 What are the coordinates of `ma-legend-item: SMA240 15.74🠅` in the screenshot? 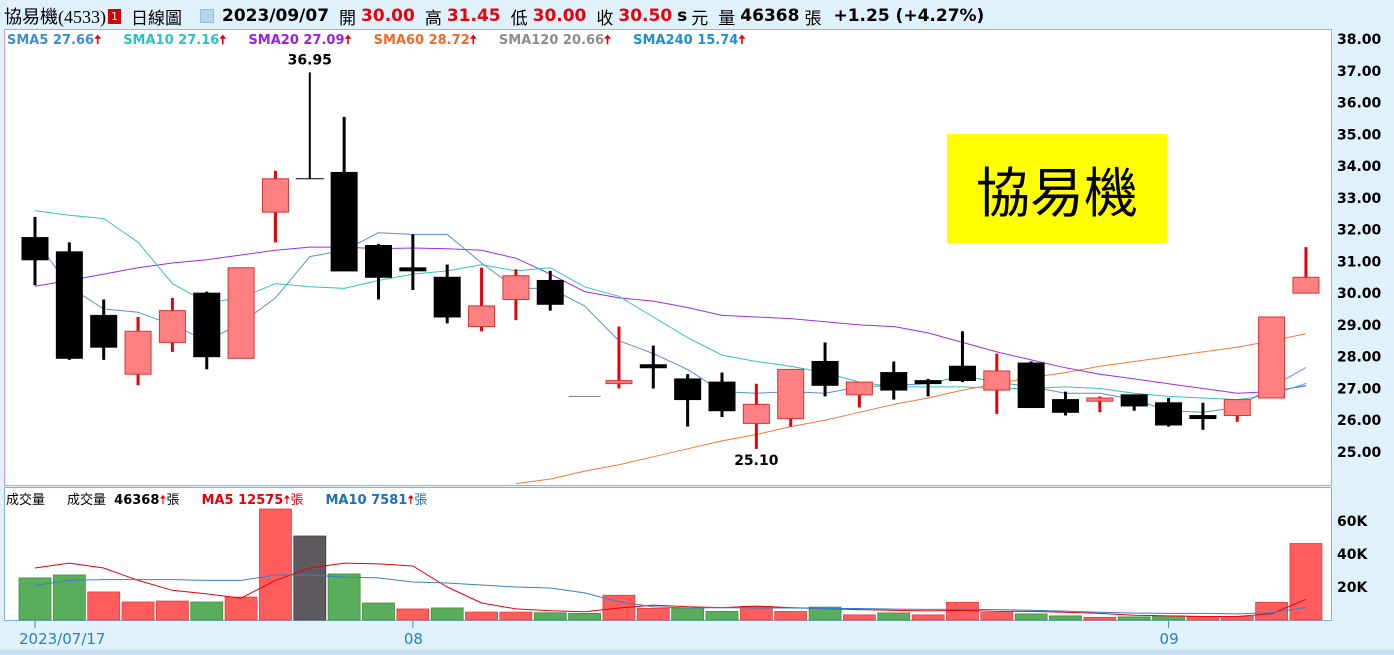 It's located at (689, 42).